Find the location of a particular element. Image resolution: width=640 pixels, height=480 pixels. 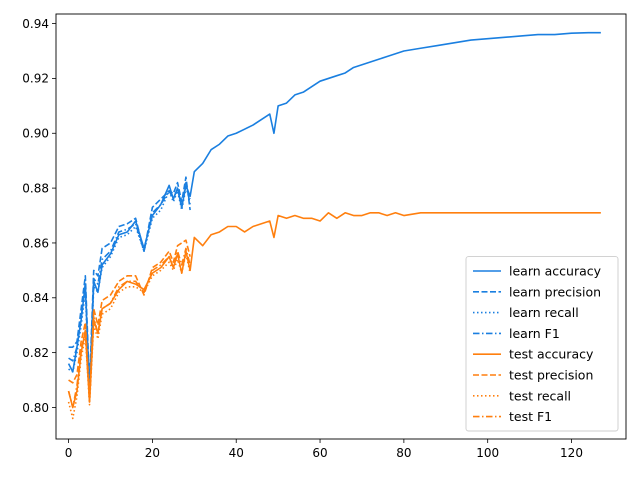

y-tick-label: 0.94 is located at coordinates (35, 24).